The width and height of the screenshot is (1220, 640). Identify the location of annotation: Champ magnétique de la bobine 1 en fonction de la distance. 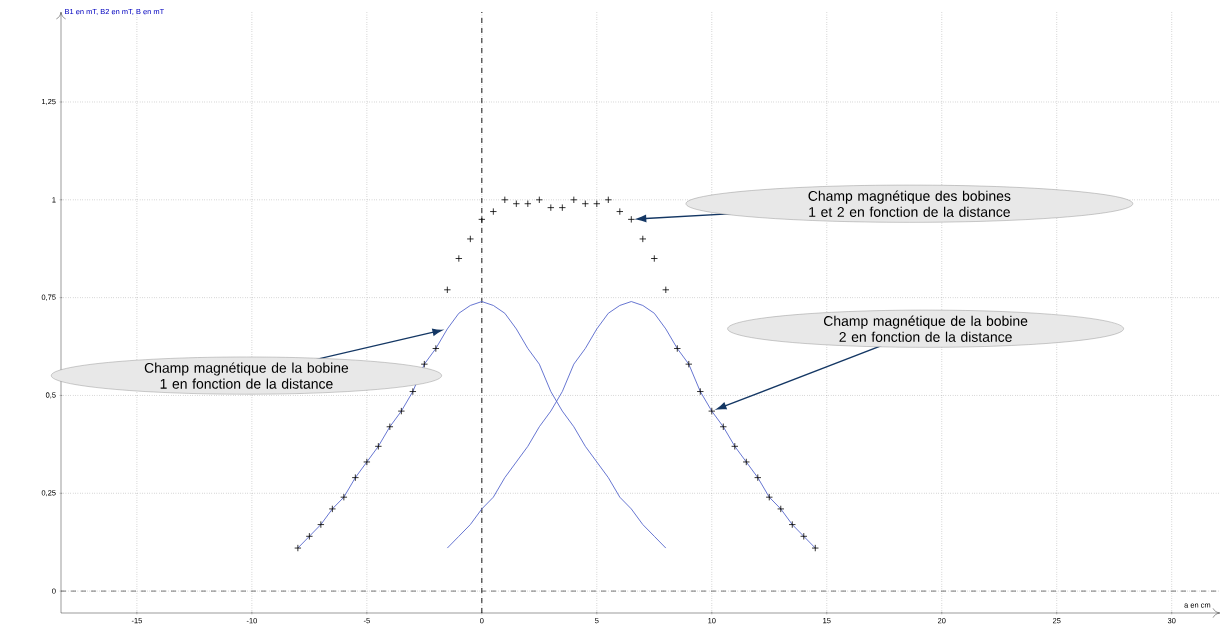
(246, 375).